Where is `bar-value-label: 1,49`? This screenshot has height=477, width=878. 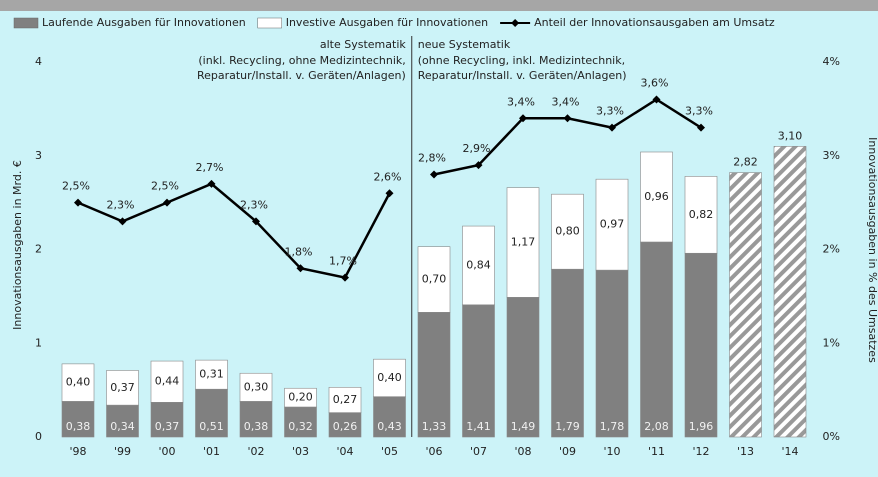 bar-value-label: 1,49 is located at coordinates (523, 426).